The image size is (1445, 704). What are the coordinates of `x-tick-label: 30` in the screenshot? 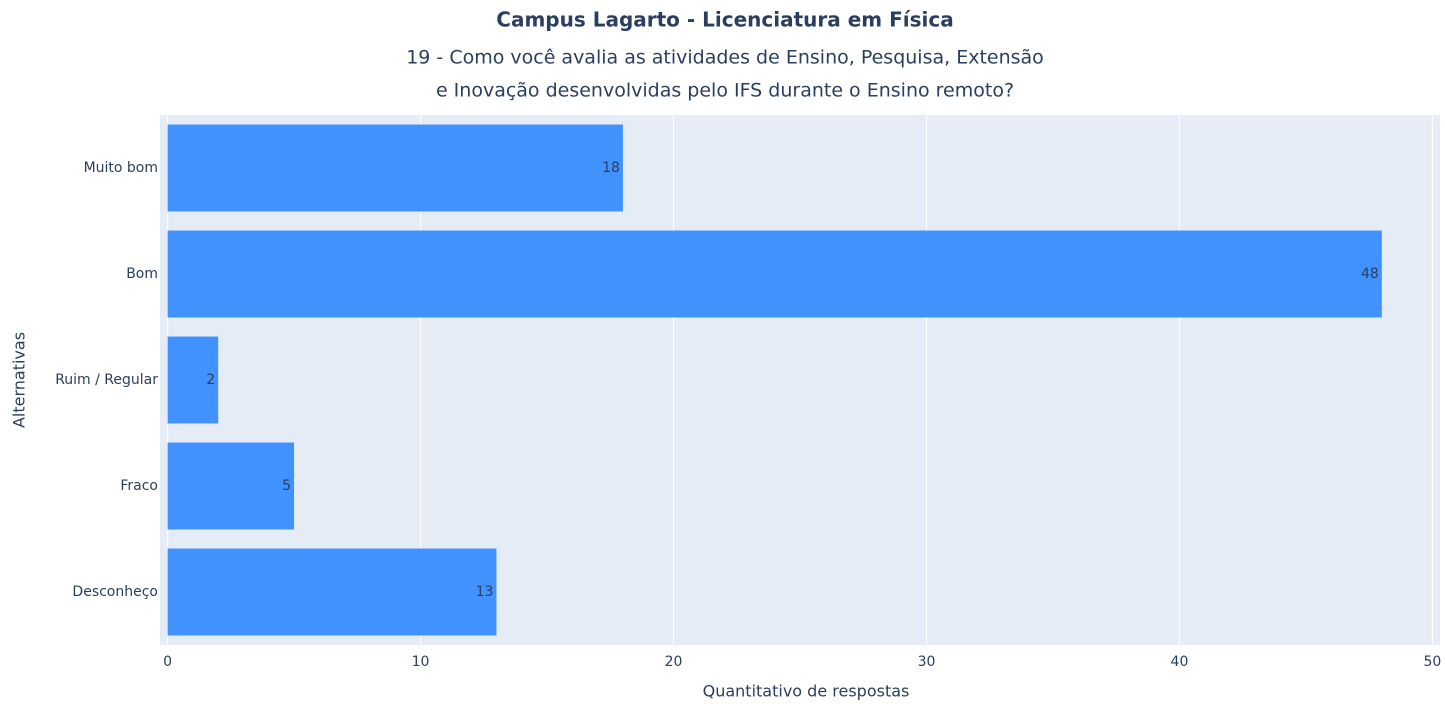 It's located at (927, 662).